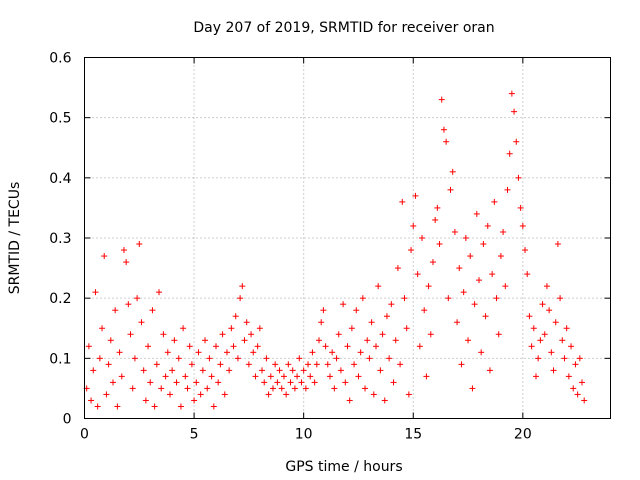 The image size is (640, 480). Describe the element at coordinates (60, 359) in the screenshot. I see `y-tick-label: 0.1` at that location.